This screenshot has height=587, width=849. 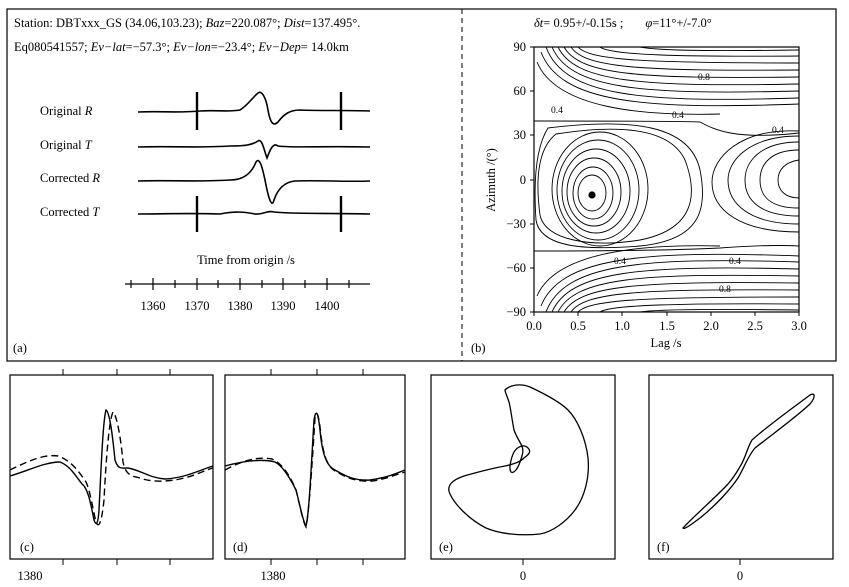 I want to click on x-tick-label: 2.0, so click(x=711, y=326).